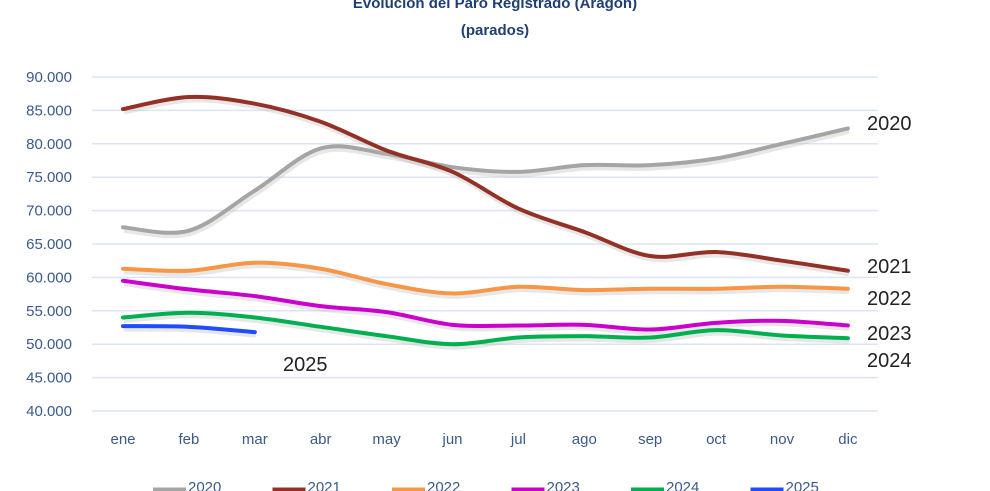  What do you see at coordinates (485, 328) in the screenshot?
I see `series-line-2024` at bounding box center [485, 328].